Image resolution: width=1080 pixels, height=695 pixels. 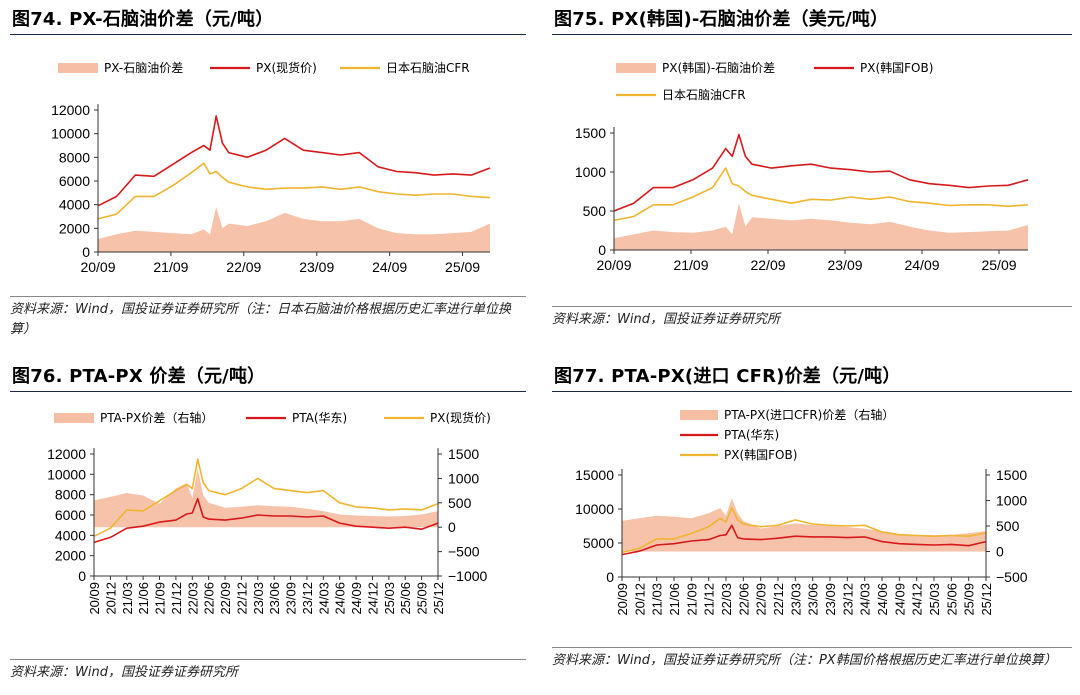 I want to click on x-tick-label: 25/03, so click(x=934, y=599).